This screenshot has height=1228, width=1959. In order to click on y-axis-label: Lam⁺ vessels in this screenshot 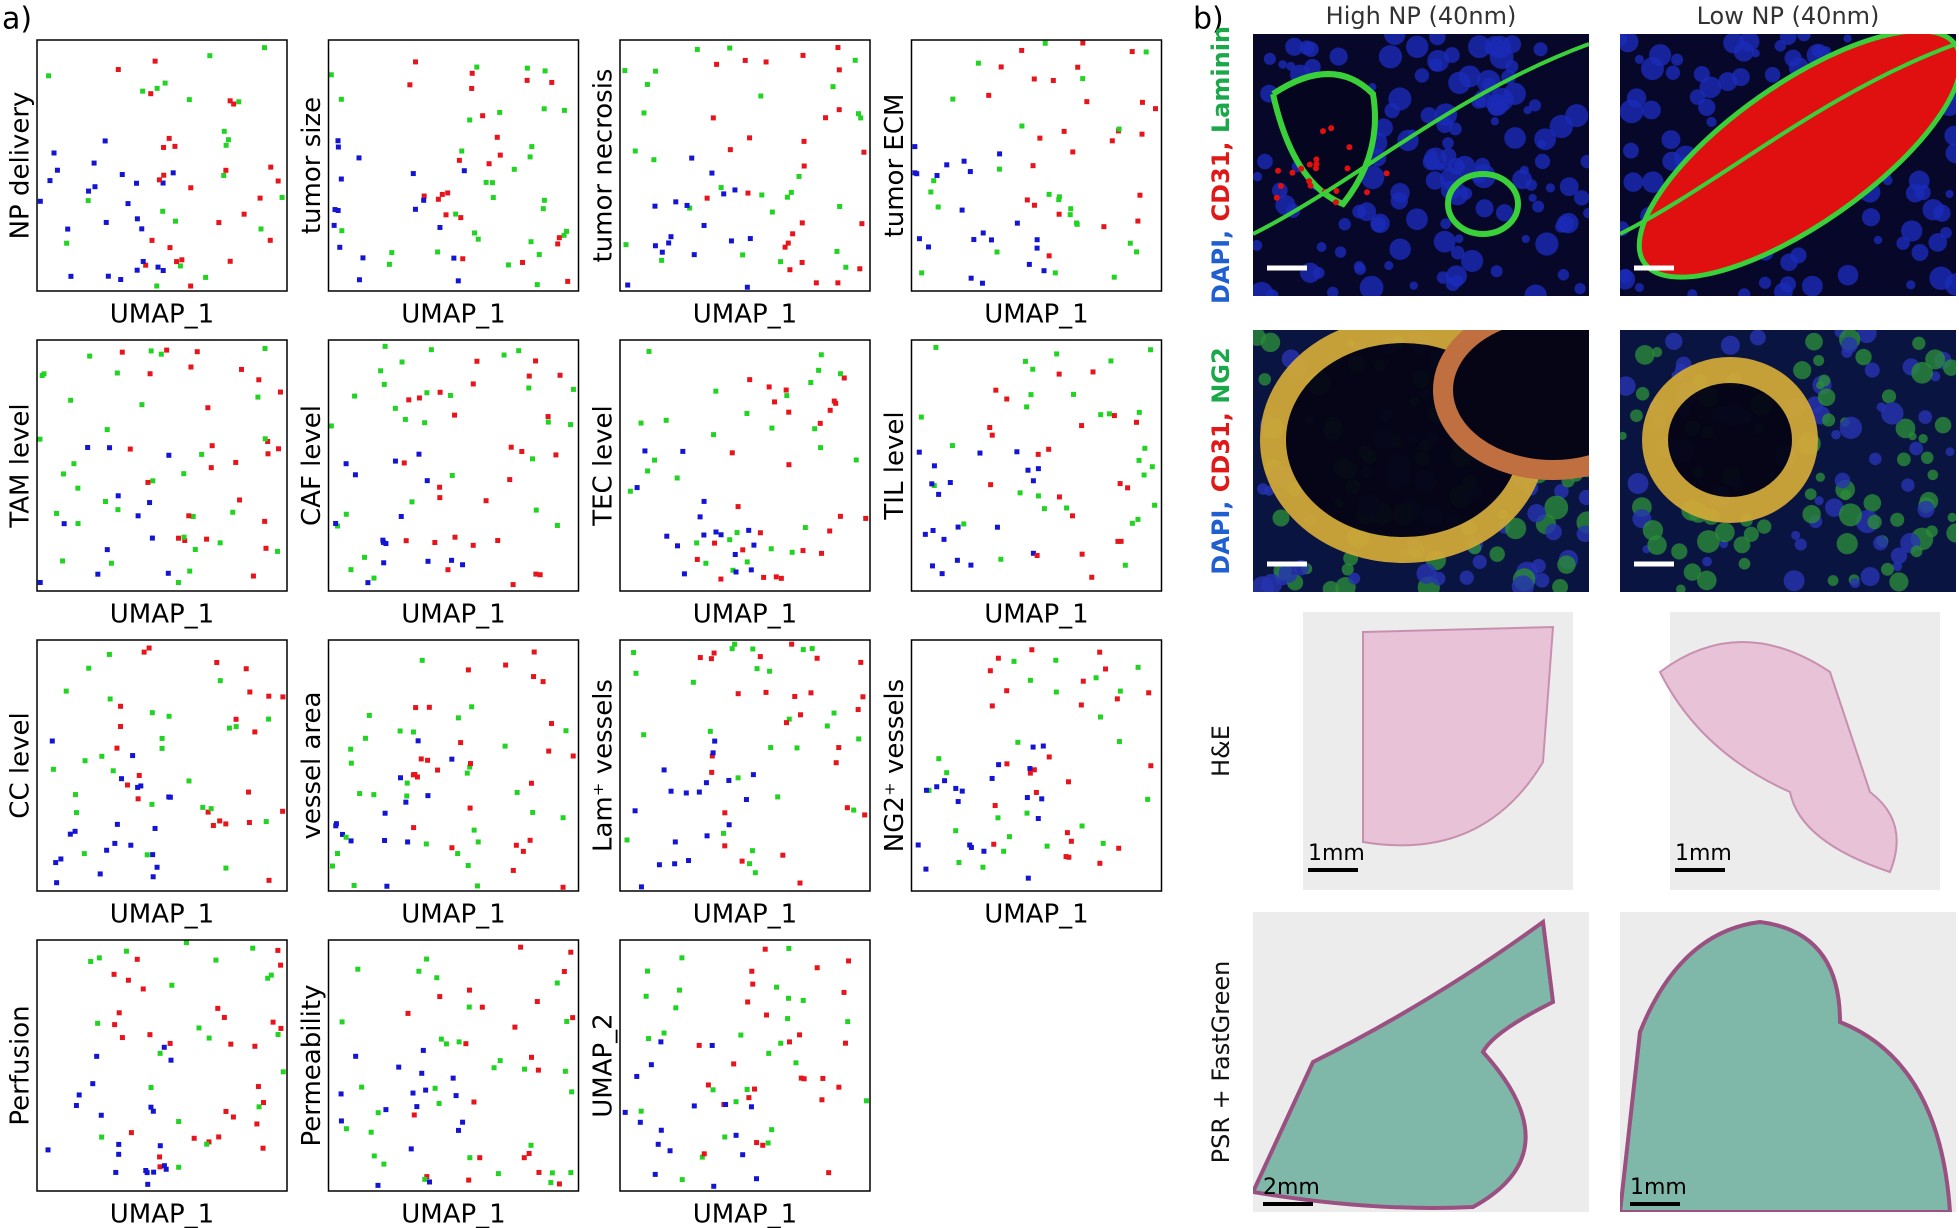, I will do `click(604, 765)`.